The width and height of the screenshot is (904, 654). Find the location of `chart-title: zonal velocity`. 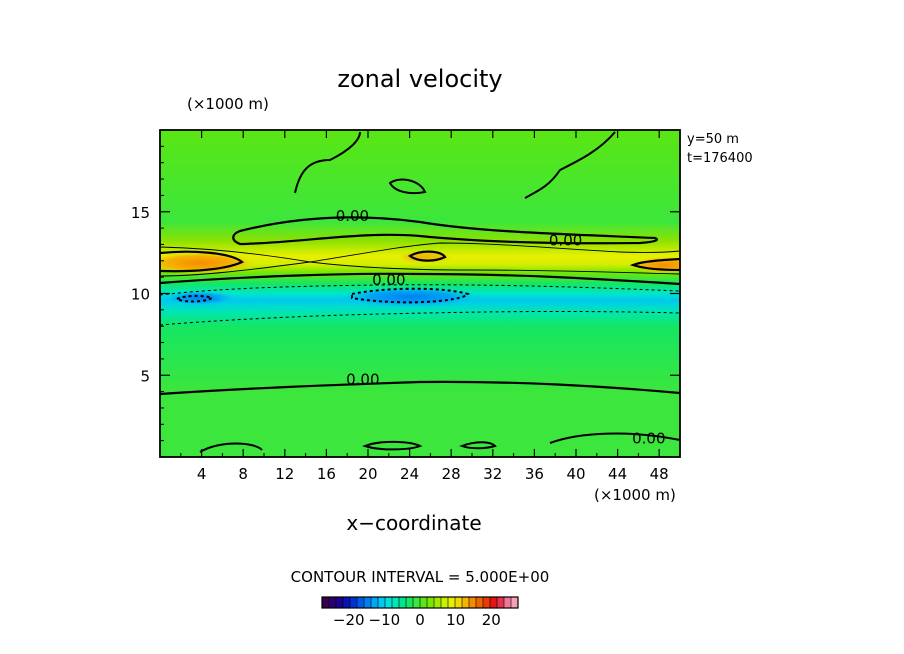

chart-title: zonal velocity is located at coordinates (419, 79).